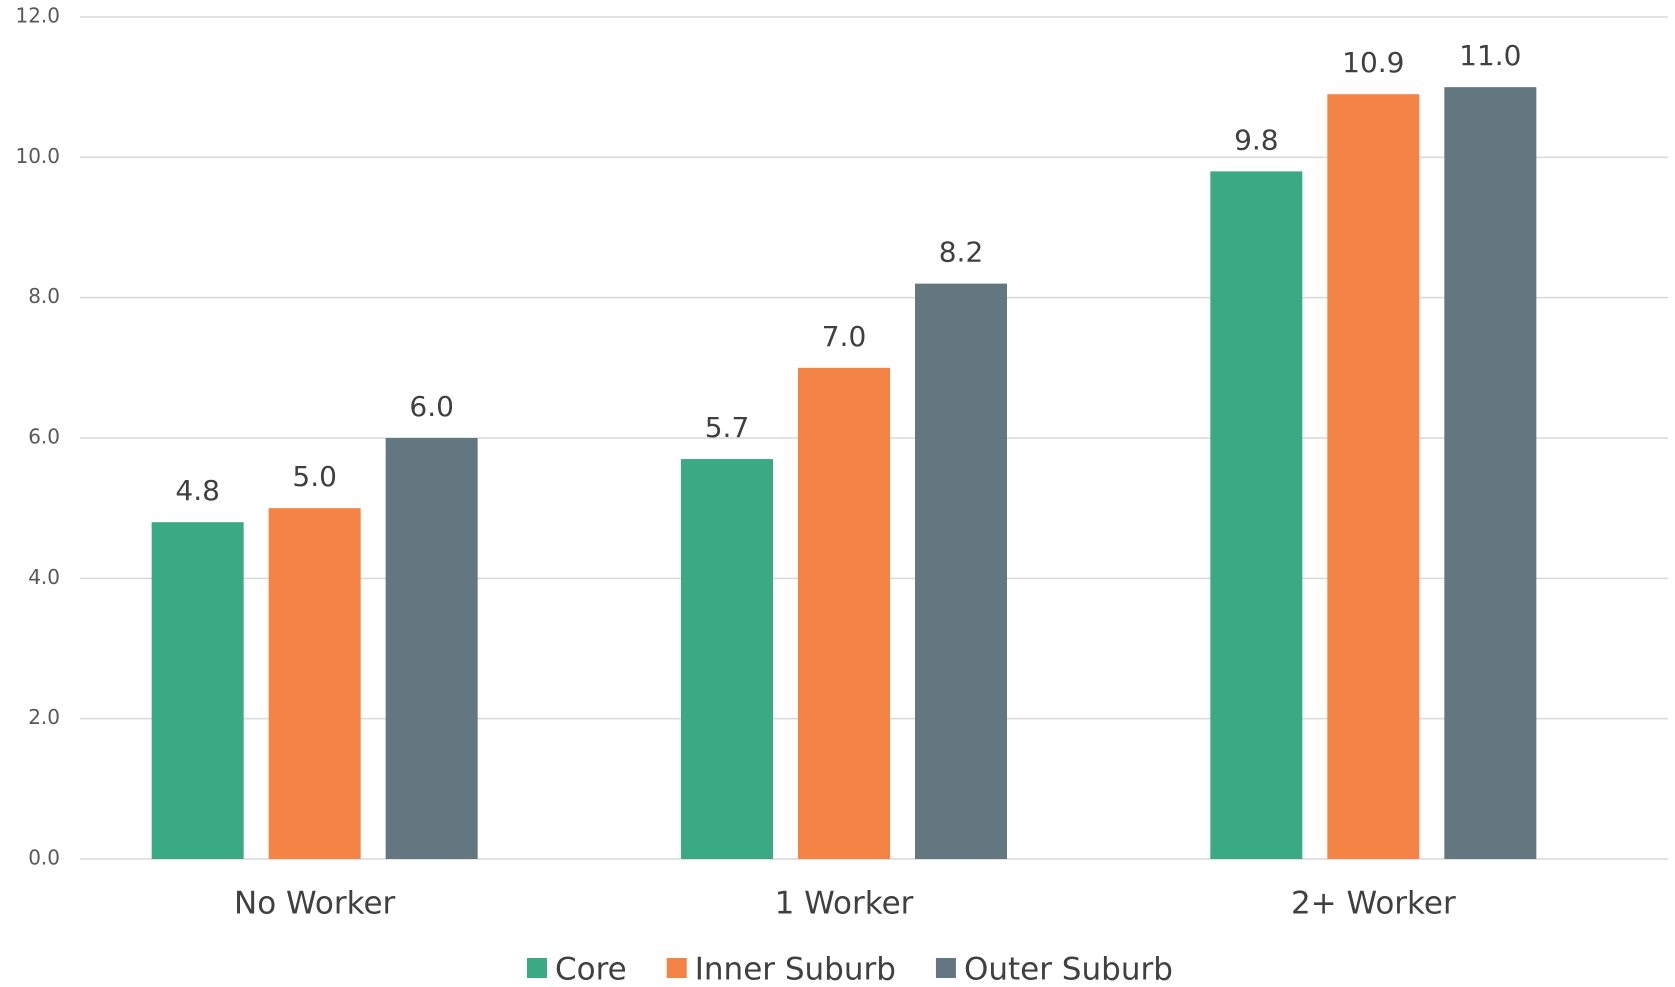 This screenshot has height=987, width=1675. What do you see at coordinates (591, 969) in the screenshot?
I see `legend-label: Core` at bounding box center [591, 969].